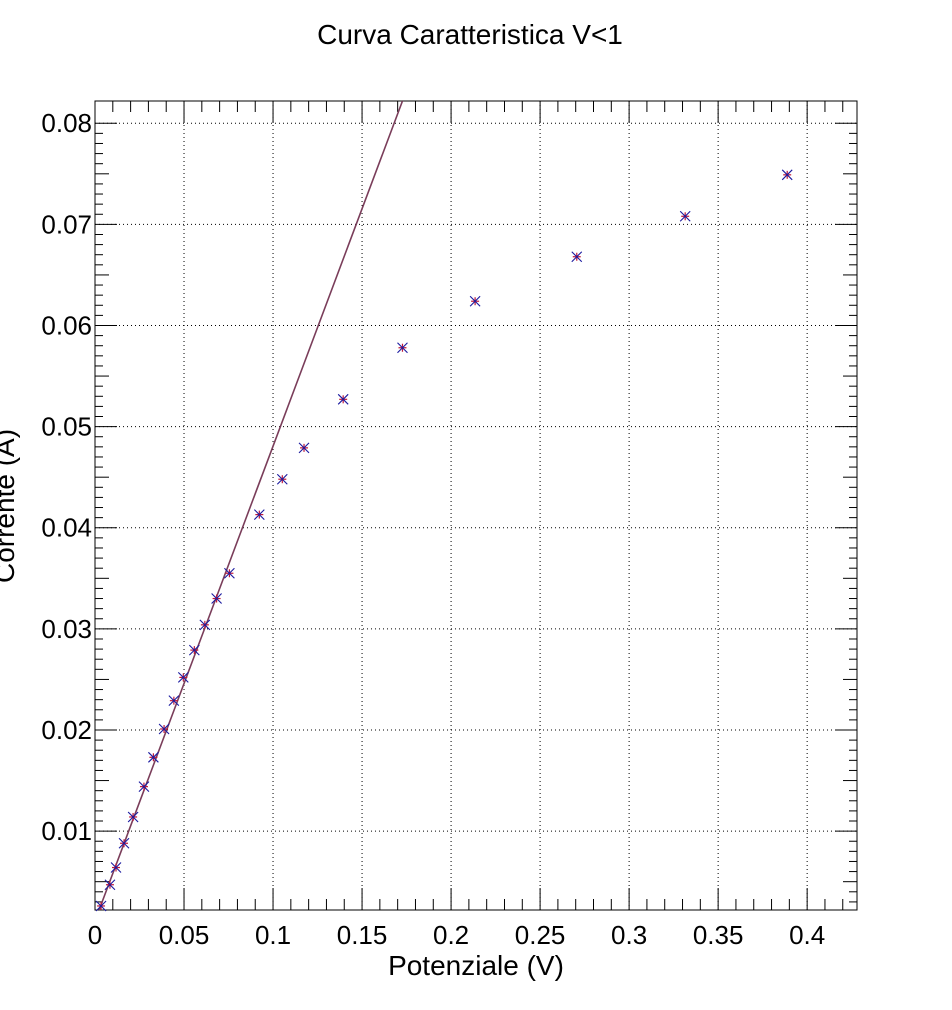 The height and width of the screenshot is (1010, 952). I want to click on y-tick-label: 0.08, so click(66, 123).